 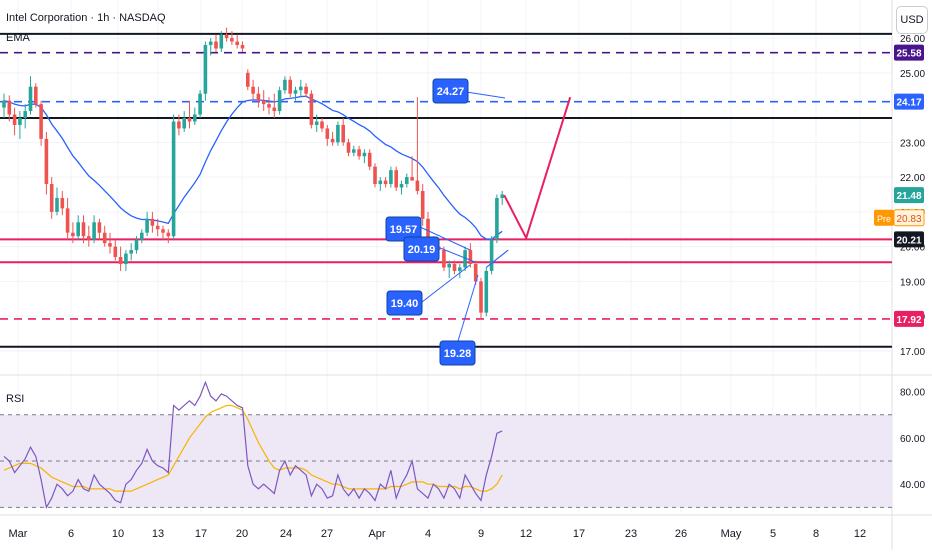 I want to click on x-tick-label: 9, so click(x=481, y=534).